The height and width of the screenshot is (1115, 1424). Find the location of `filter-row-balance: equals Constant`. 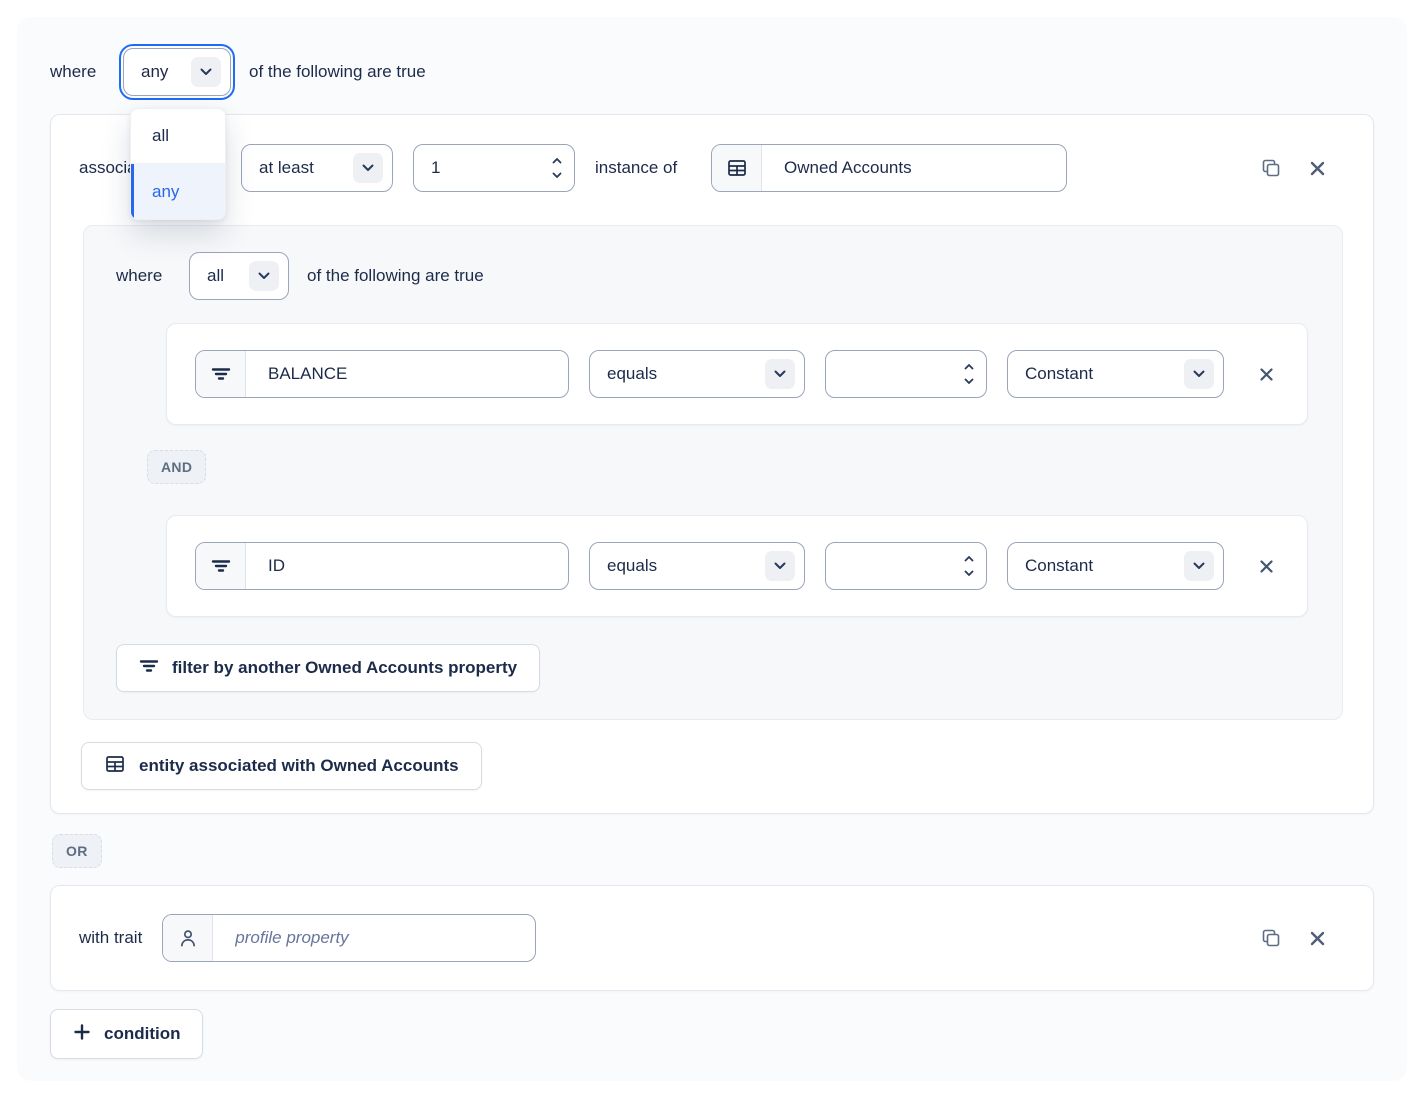

filter-row-balance: equals Constant is located at coordinates (737, 374).